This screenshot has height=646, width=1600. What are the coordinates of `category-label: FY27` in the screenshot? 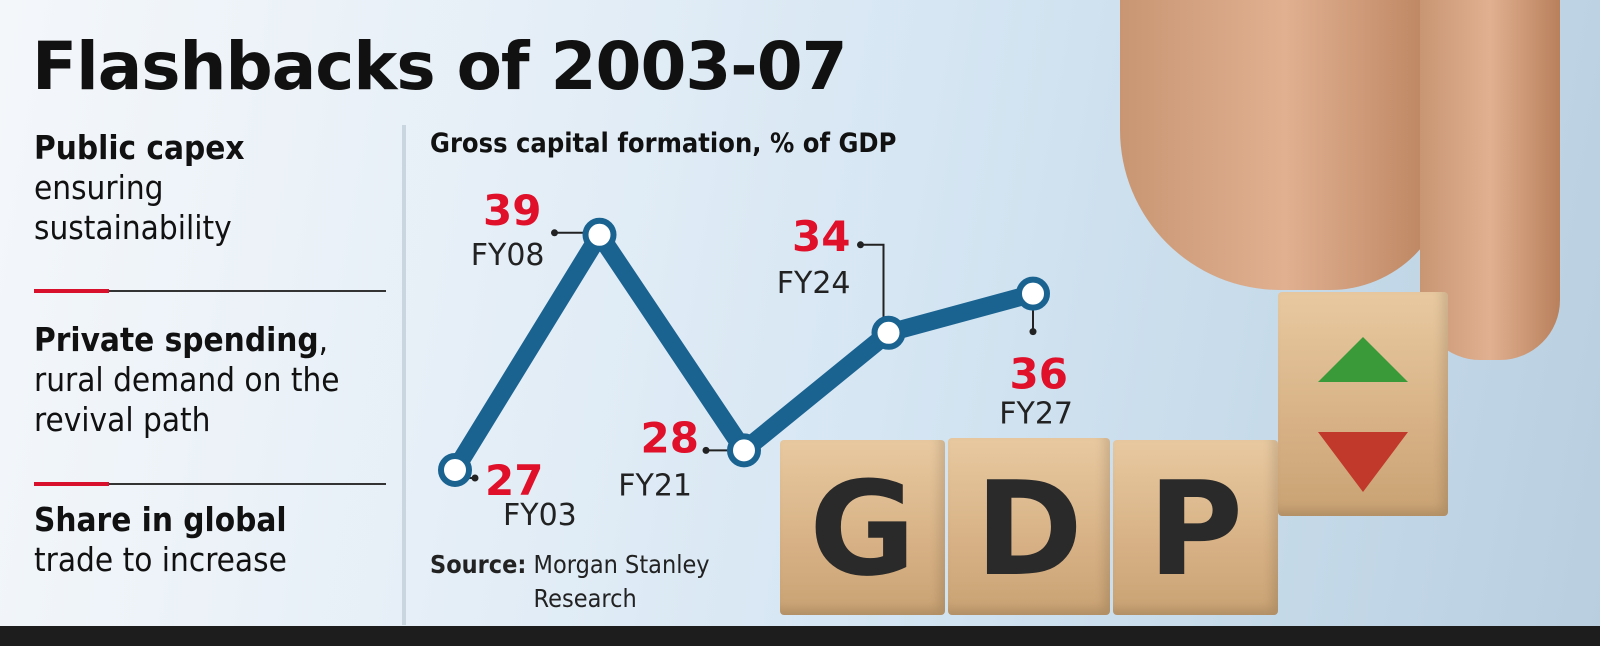 It's located at (1036, 414).